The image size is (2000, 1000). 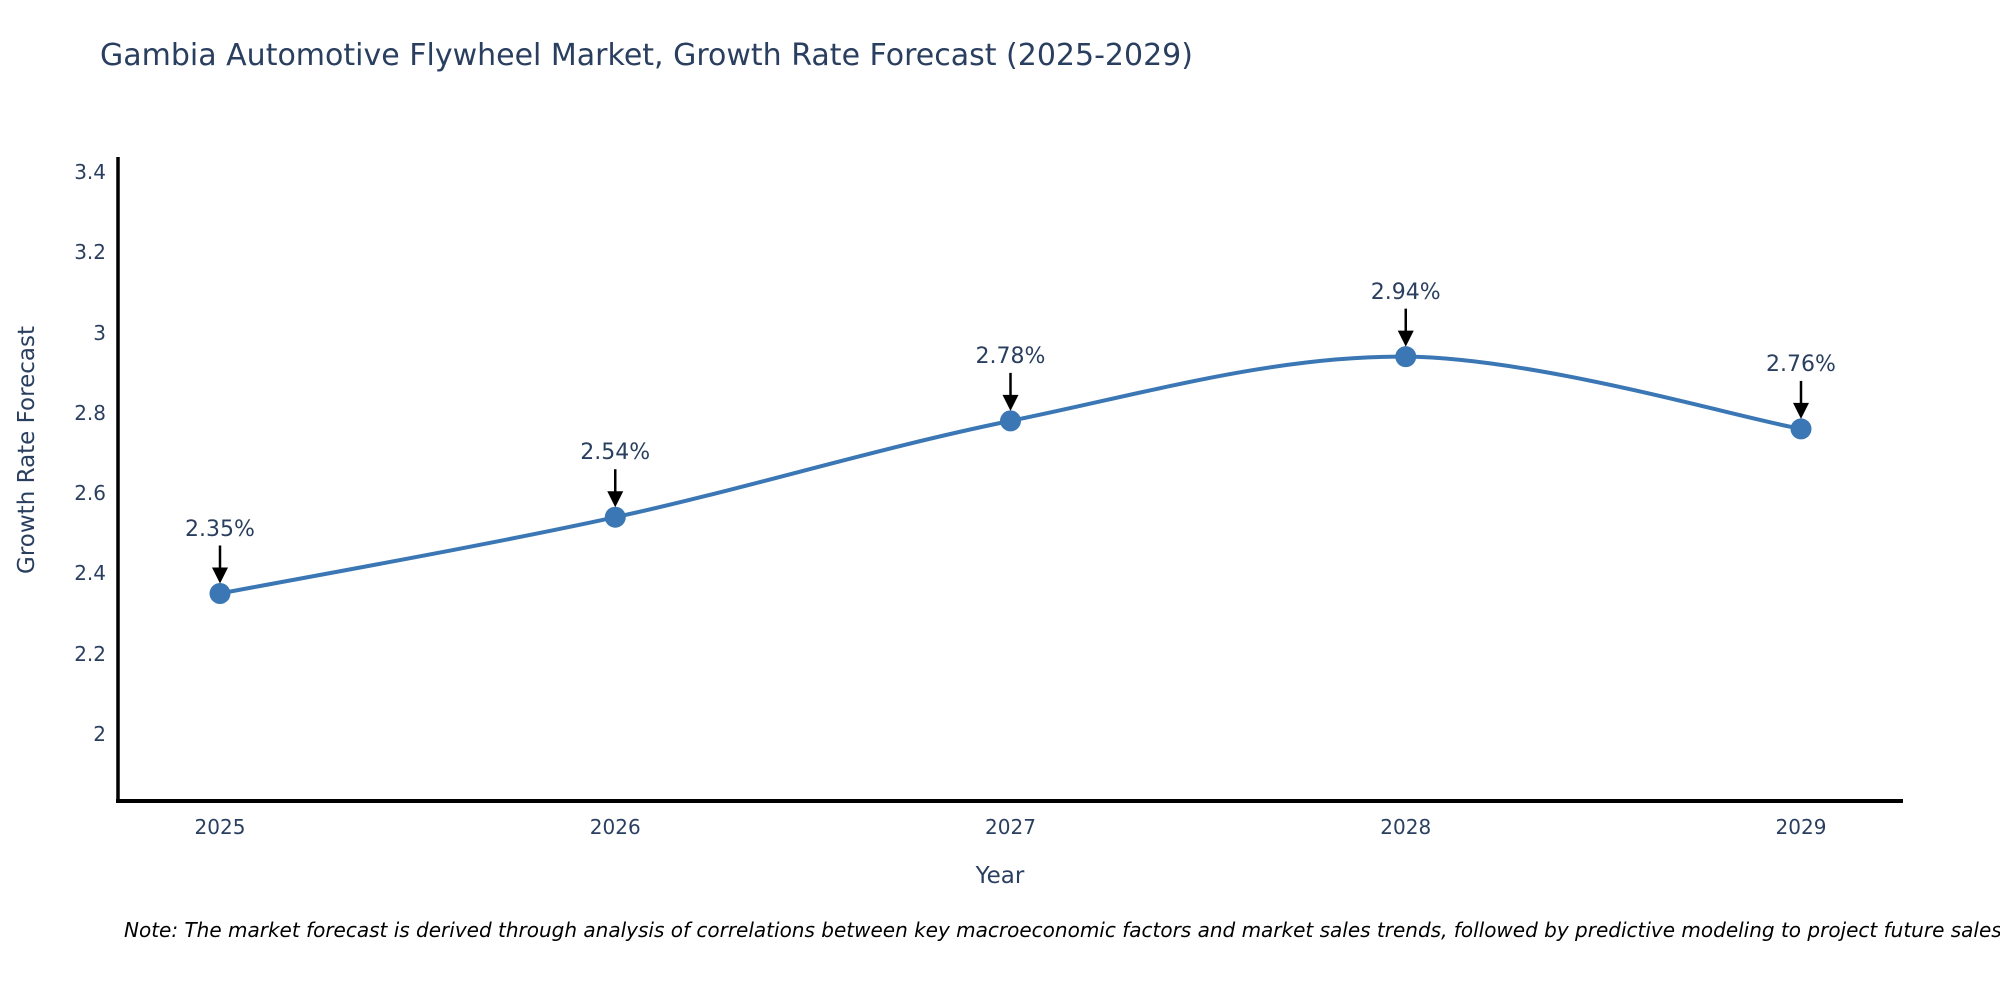 I want to click on y-tick-label: 3.4, so click(x=90, y=172).